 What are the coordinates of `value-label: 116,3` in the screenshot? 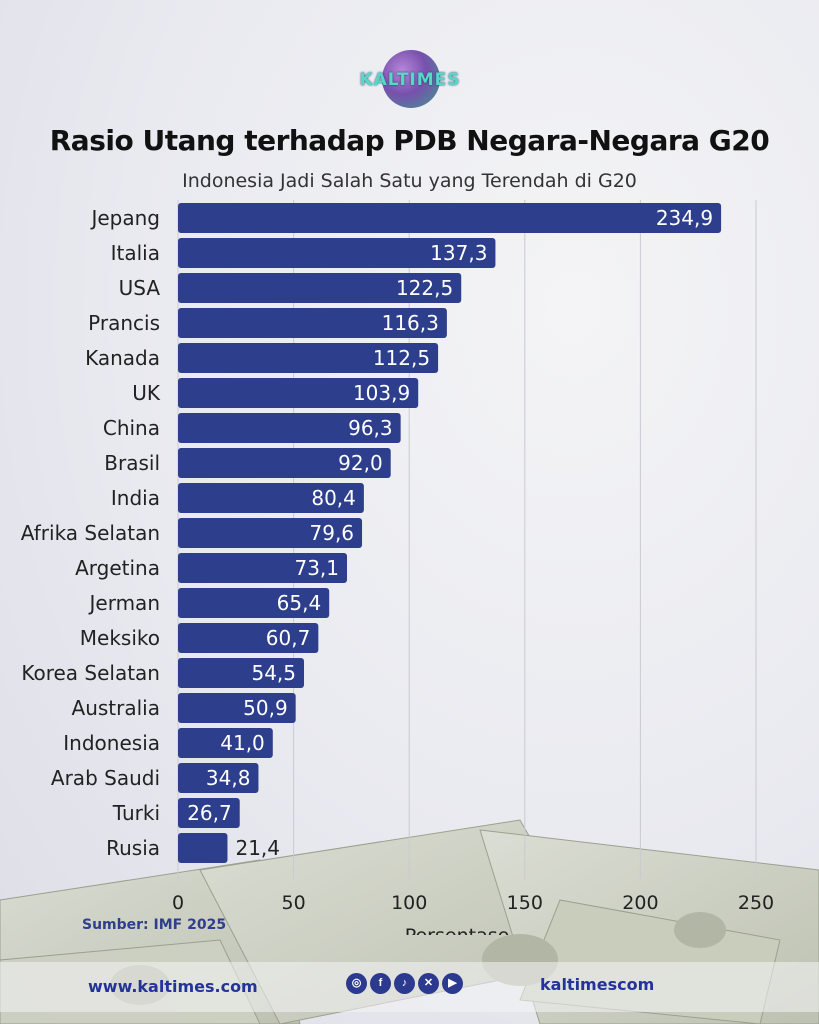 It's located at (410, 323).